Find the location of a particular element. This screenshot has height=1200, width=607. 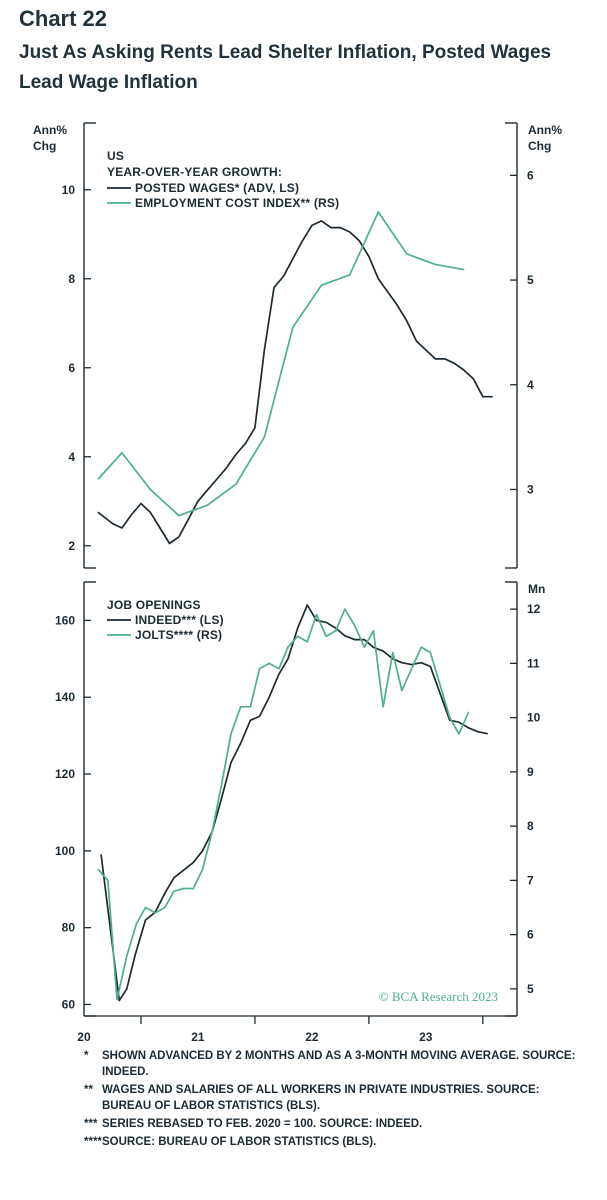

right-tick-label: 7 is located at coordinates (530, 880).